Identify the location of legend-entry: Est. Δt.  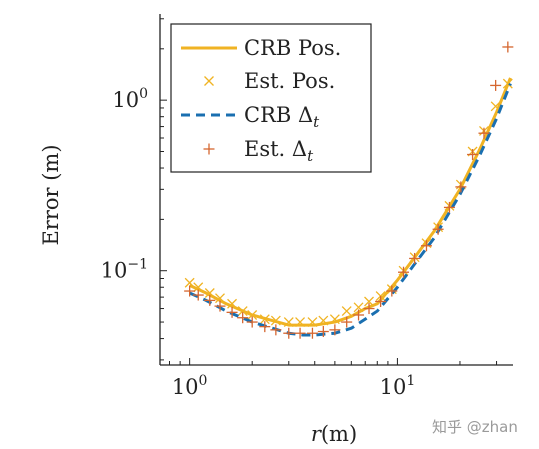
(258, 151).